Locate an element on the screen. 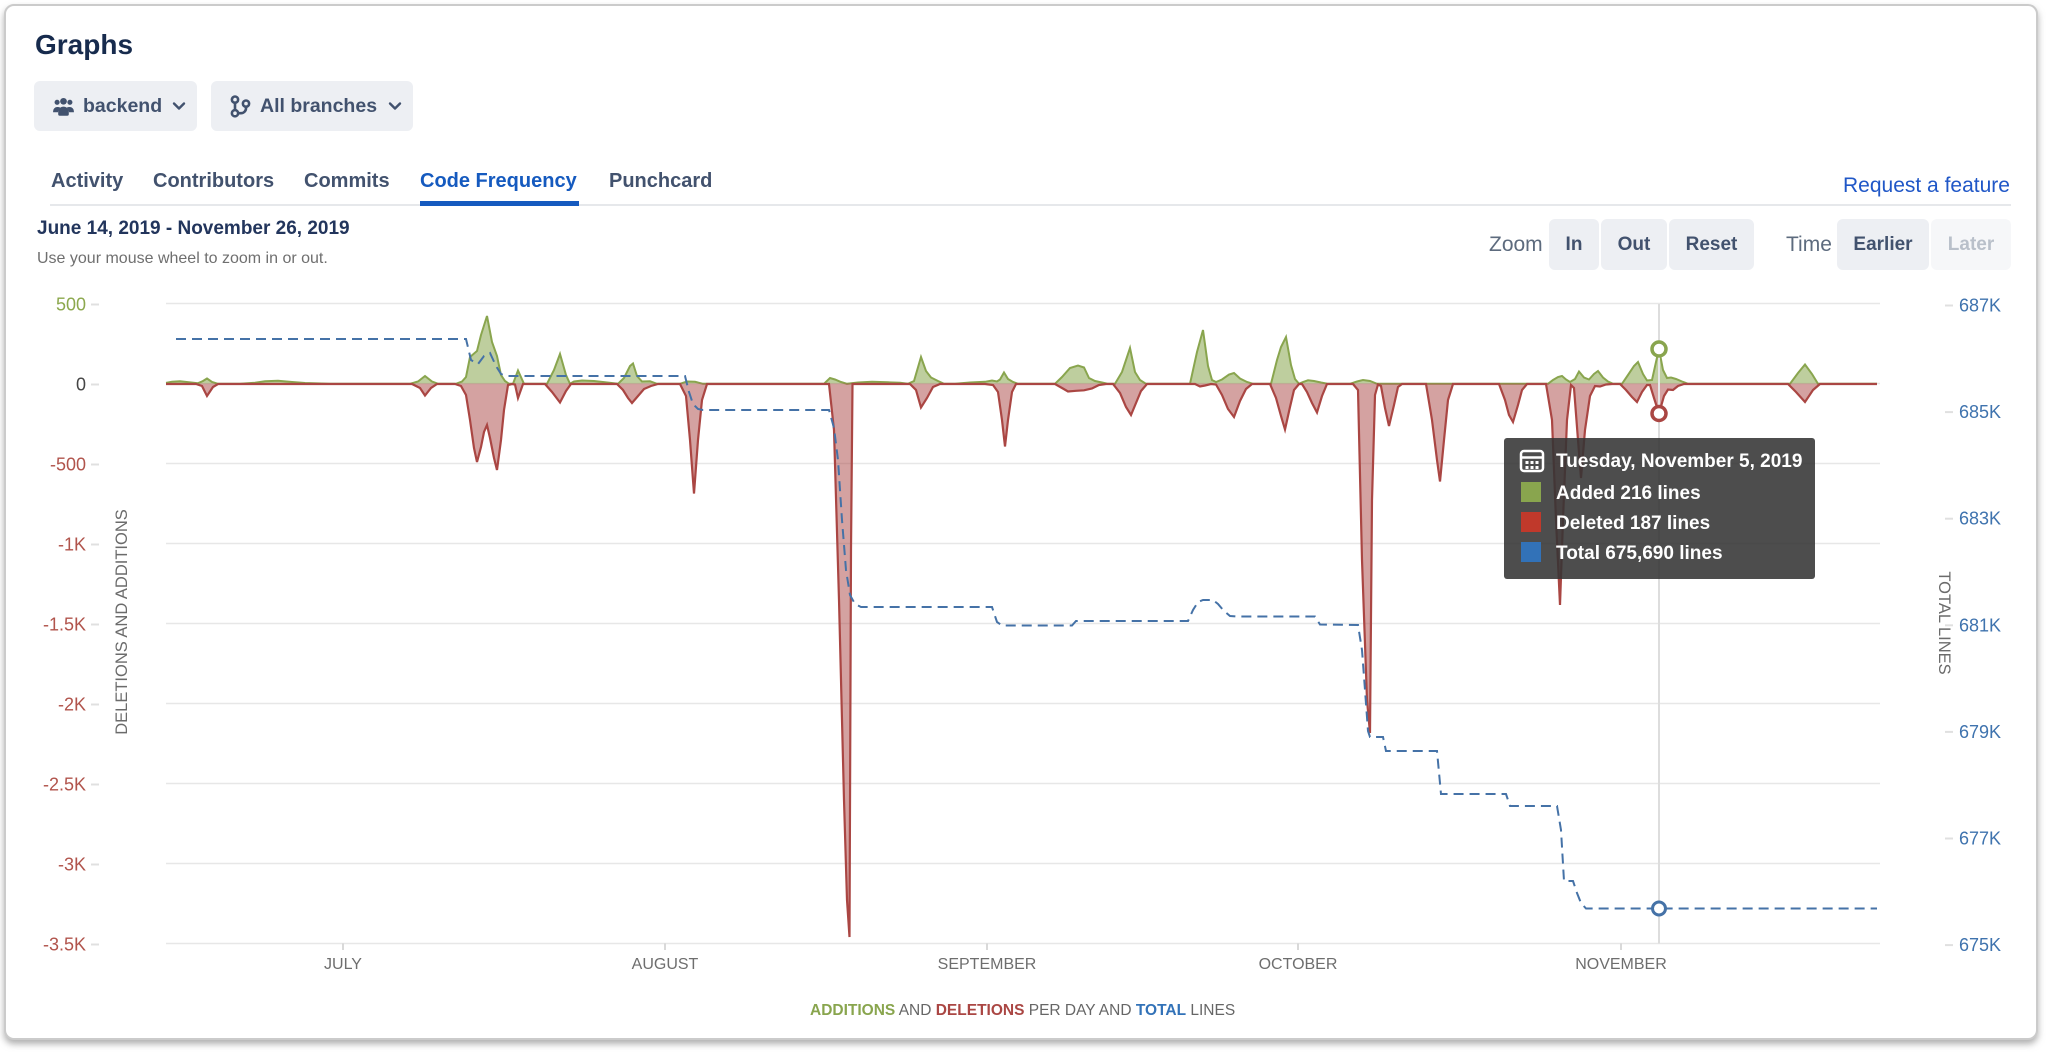  svg-text: OCTOBER is located at coordinates (1298, 964).